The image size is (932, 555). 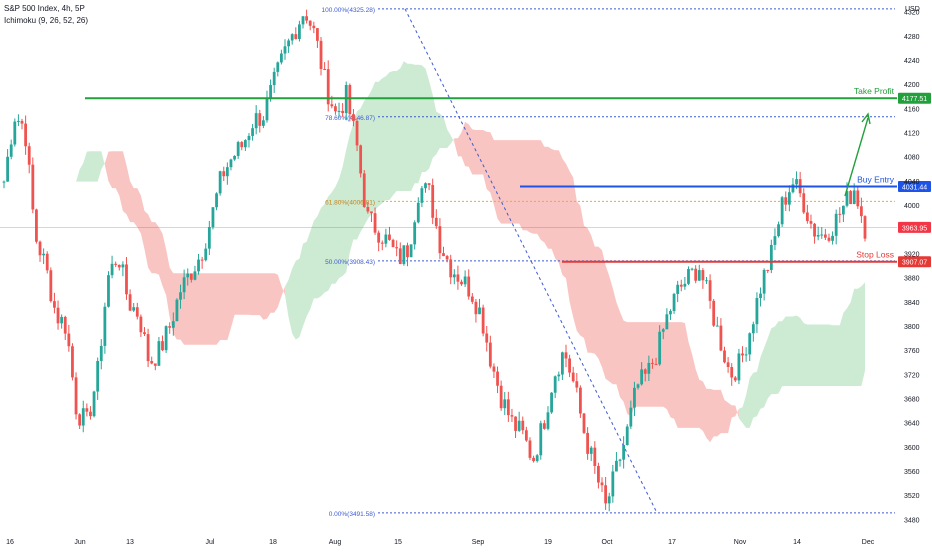 What do you see at coordinates (350, 202) in the screenshot?
I see `fib-level-label: 61.80%(4006.81)` at bounding box center [350, 202].